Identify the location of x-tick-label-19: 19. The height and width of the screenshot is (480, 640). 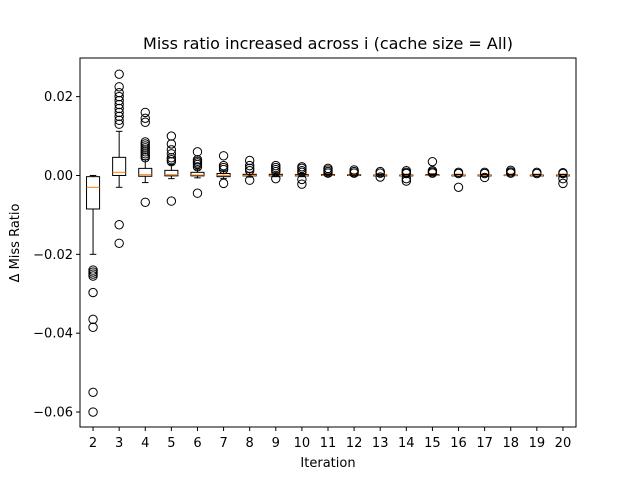
(537, 443).